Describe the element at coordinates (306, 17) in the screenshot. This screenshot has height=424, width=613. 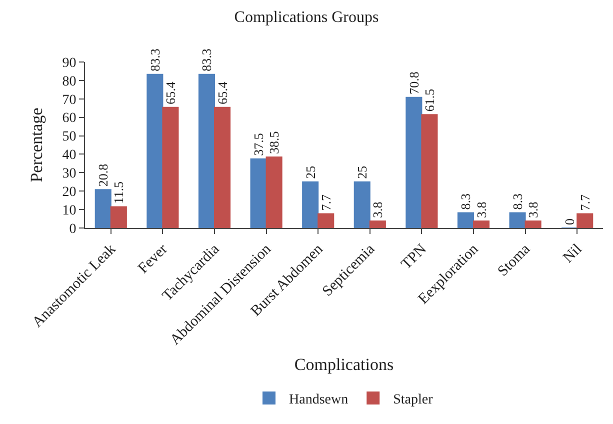
I see `chart-title: Complications Groups` at that location.